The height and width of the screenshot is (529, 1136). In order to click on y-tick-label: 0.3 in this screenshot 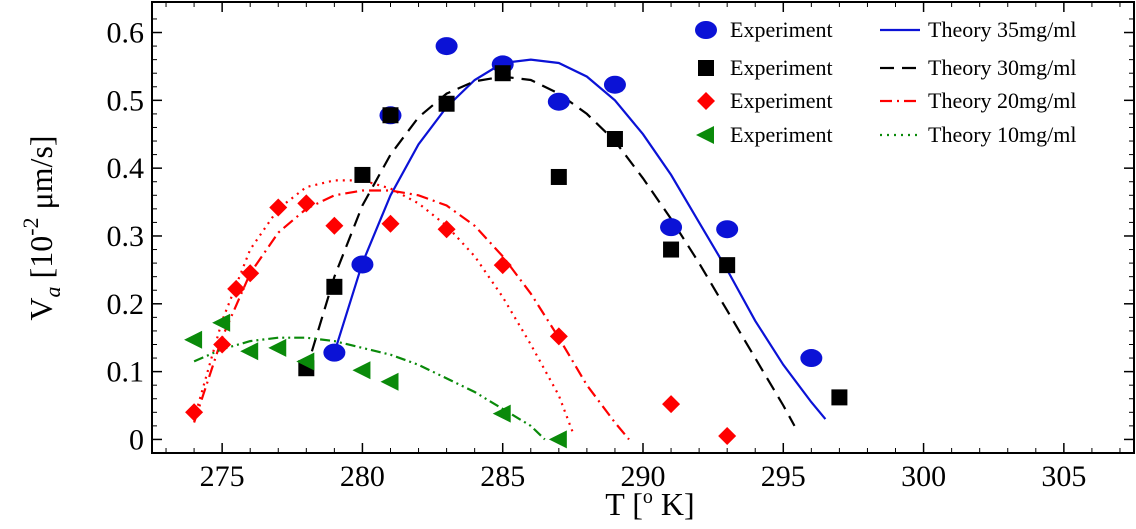, I will do `click(126, 236)`.